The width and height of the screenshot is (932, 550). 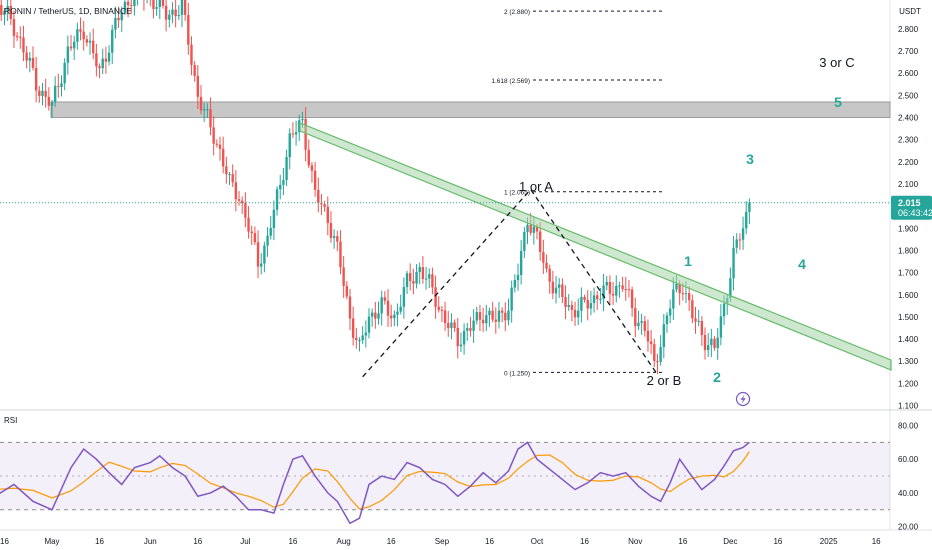 What do you see at coordinates (908, 228) in the screenshot?
I see `price-tick-label: 1.900` at bounding box center [908, 228].